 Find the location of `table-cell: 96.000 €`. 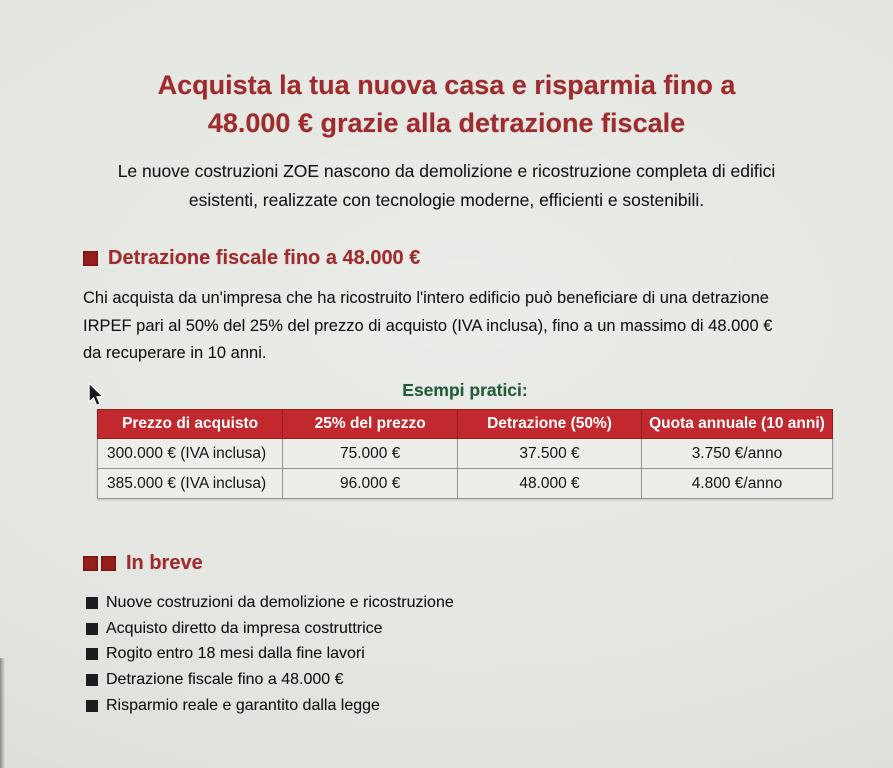

table-cell: 96.000 € is located at coordinates (370, 483).